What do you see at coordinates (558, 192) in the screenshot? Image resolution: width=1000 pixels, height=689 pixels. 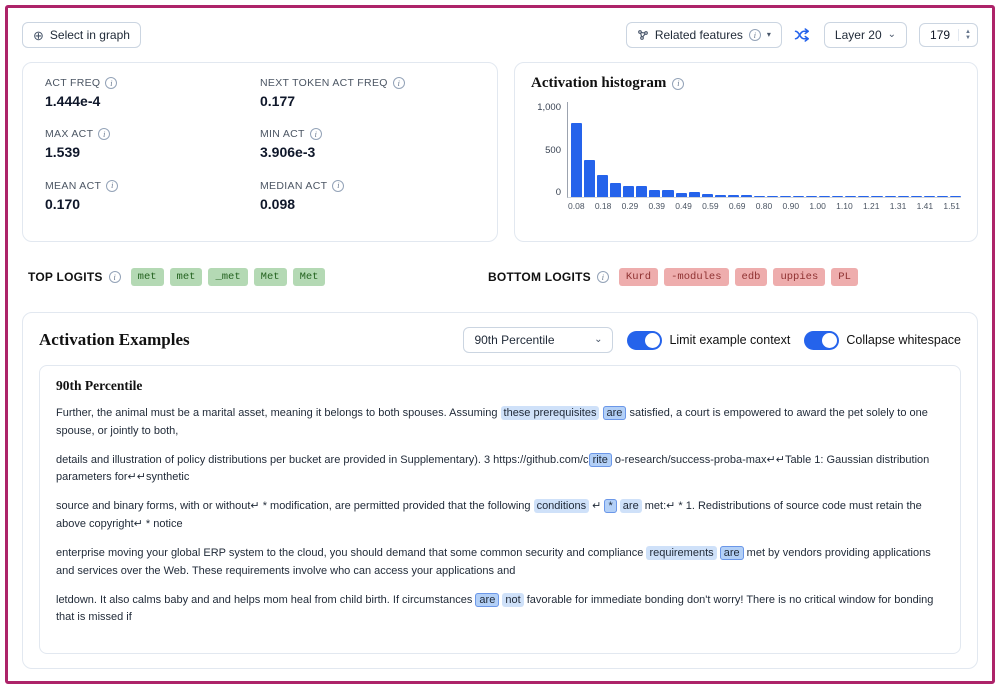 I see `y-tick-label: 0` at bounding box center [558, 192].